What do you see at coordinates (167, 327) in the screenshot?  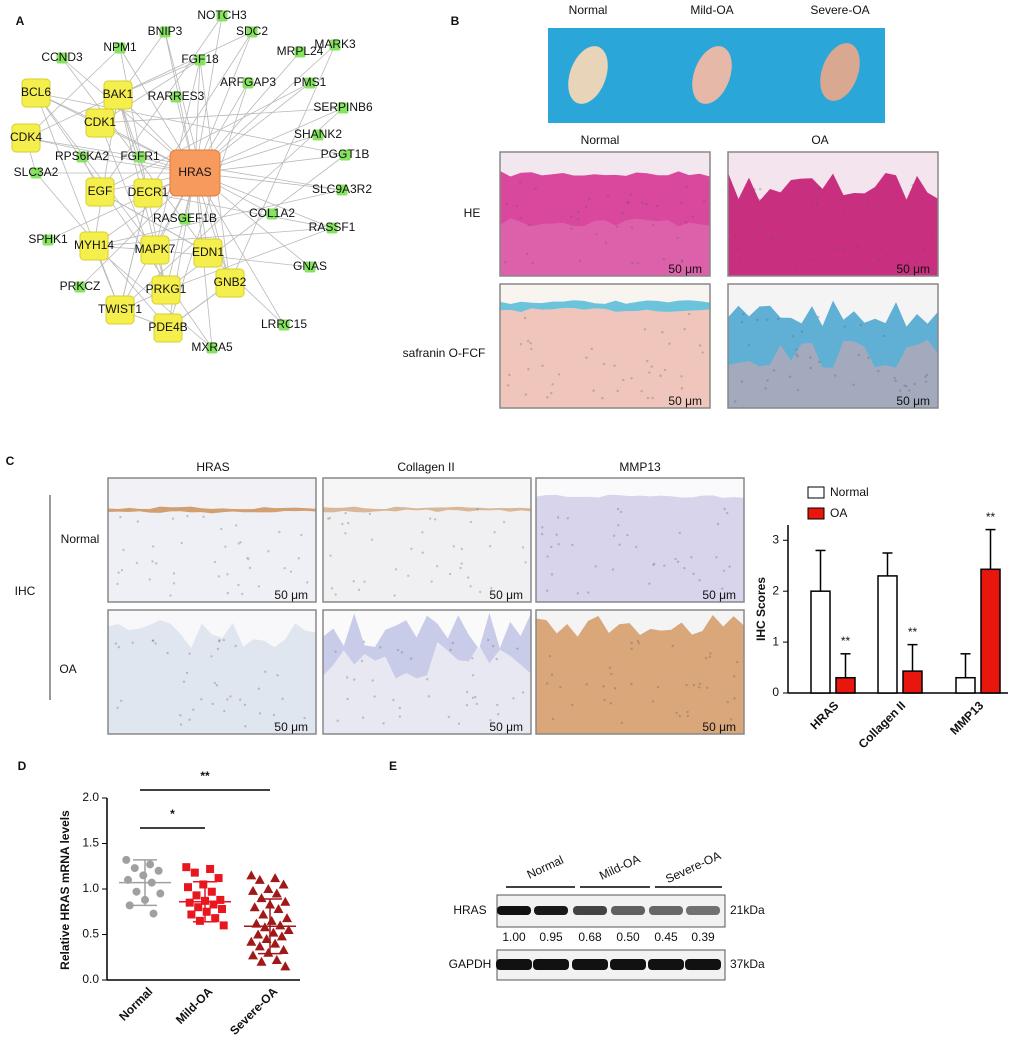 I see `node-label: PDE4B` at bounding box center [167, 327].